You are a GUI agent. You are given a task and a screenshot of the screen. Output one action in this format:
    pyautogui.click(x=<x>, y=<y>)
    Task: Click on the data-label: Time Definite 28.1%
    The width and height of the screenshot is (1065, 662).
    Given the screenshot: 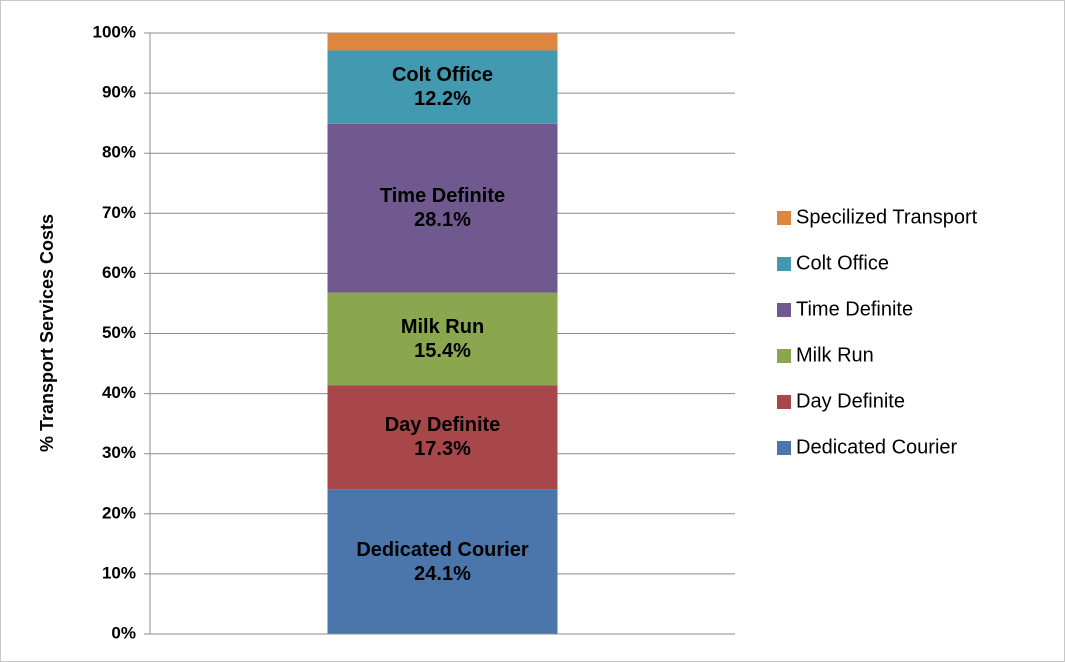 What is the action you would take?
    pyautogui.click(x=443, y=208)
    